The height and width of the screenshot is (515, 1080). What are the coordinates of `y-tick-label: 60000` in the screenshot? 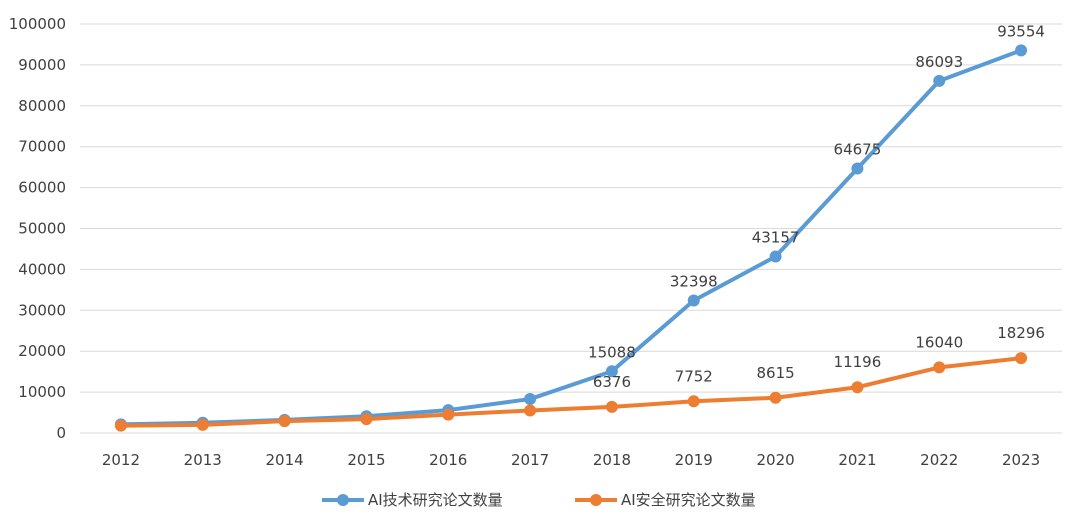 It's located at (42, 188).